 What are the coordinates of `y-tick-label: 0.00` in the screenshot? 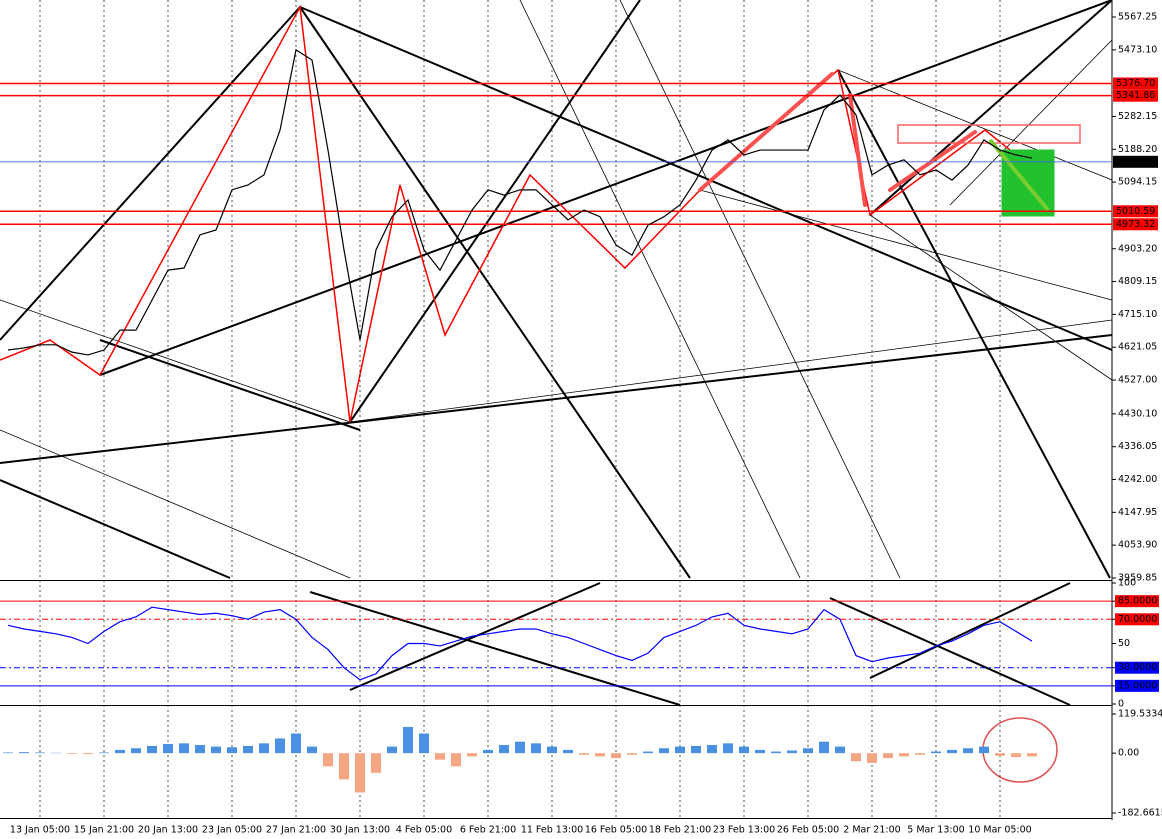 It's located at (1128, 753).